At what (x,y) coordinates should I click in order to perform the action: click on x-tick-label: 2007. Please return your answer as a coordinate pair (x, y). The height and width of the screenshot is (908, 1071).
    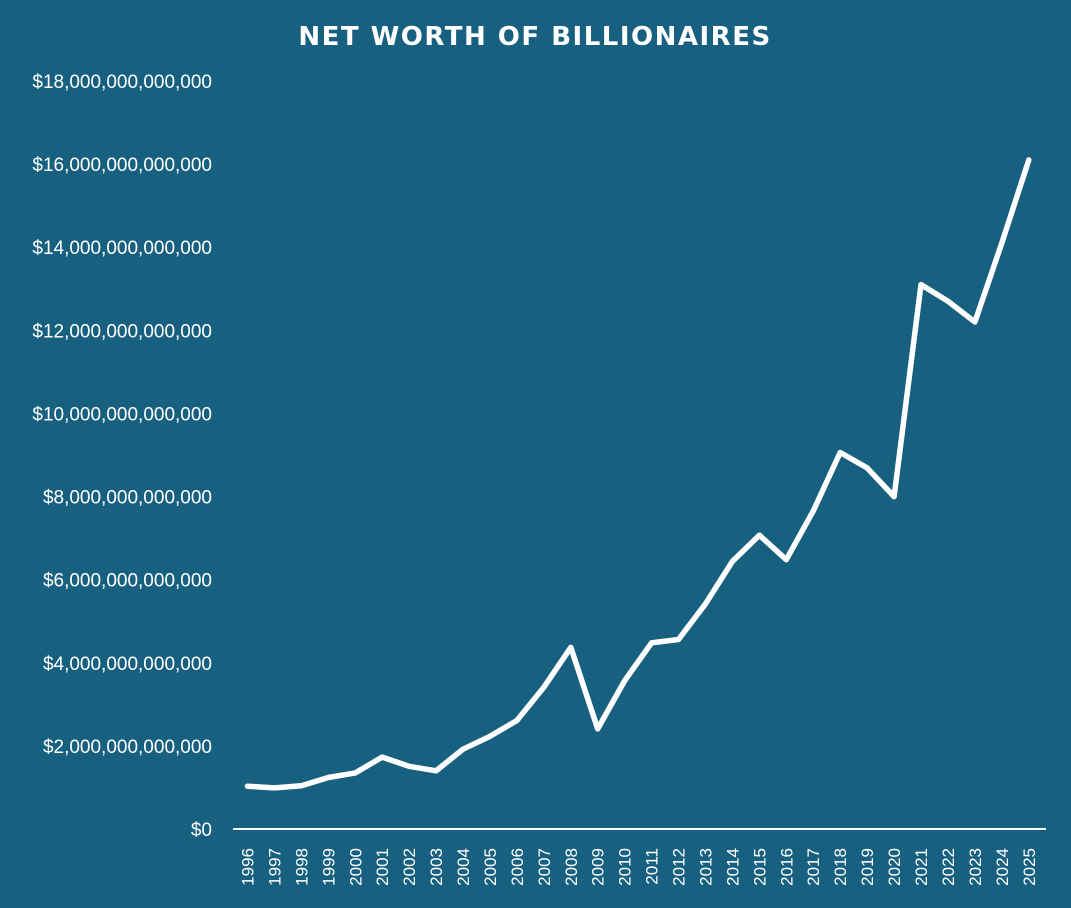
    Looking at the image, I should click on (544, 867).